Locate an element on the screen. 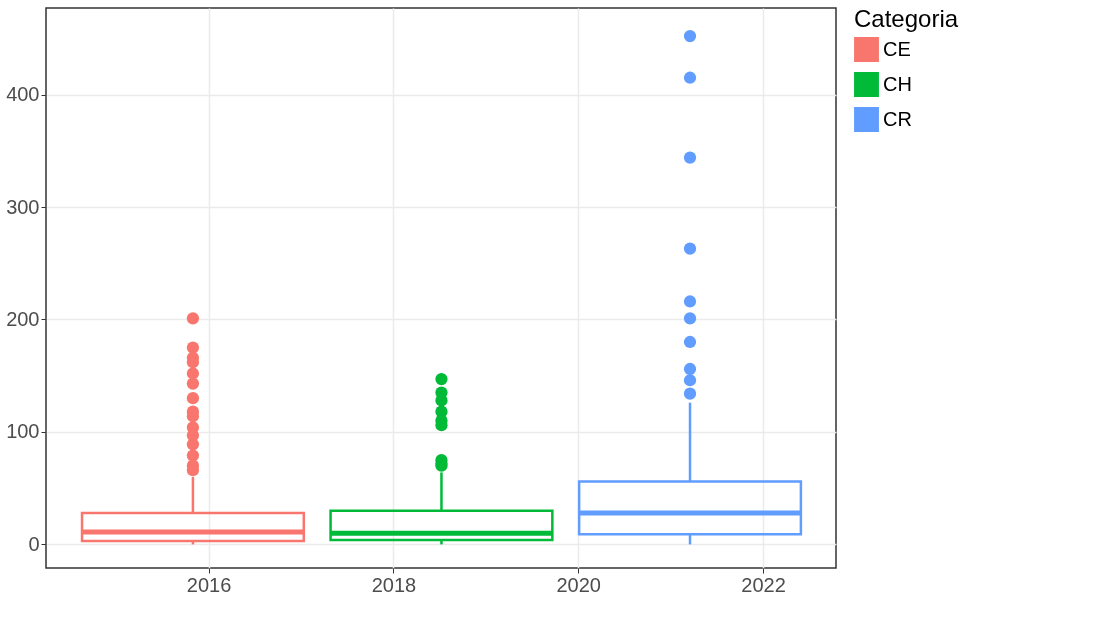  x-tick-label: 2016 is located at coordinates (209, 584).